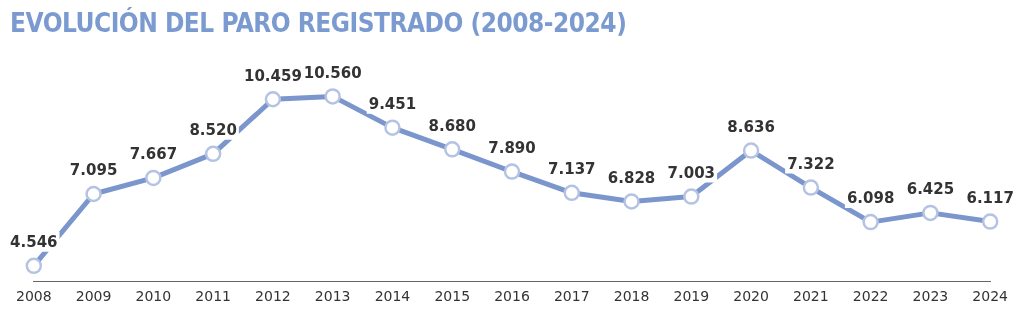  I want to click on data-label: 8.636, so click(751, 126).